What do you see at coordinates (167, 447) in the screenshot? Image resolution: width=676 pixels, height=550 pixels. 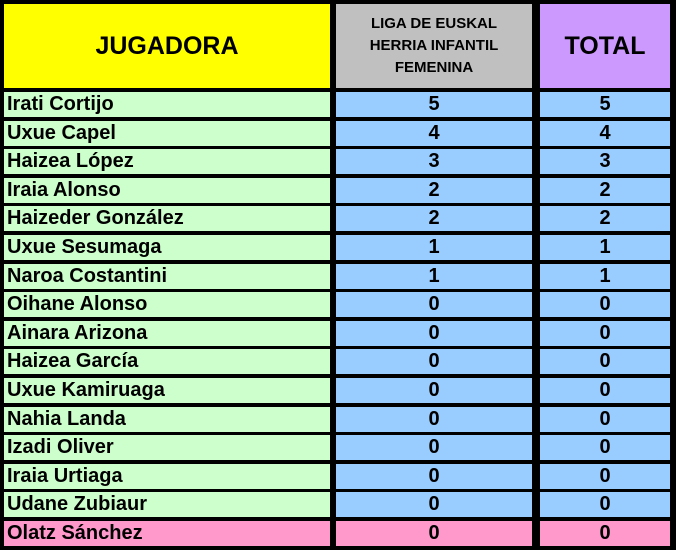 I see `player-name: Izadi Oliver` at bounding box center [167, 447].